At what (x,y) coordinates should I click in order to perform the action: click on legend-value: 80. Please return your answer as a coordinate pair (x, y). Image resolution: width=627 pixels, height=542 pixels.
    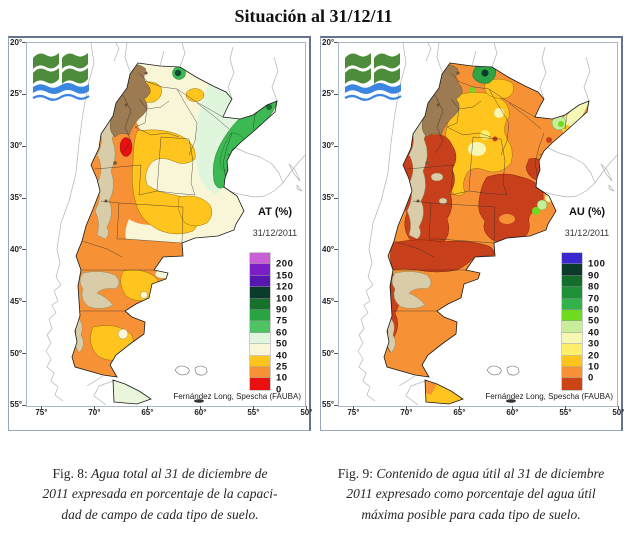
    Looking at the image, I should click on (594, 287).